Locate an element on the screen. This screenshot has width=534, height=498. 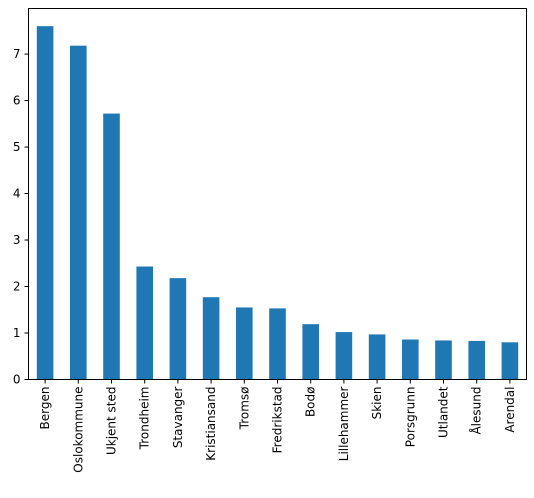
x-tick-label: Porsgrunn is located at coordinates (410, 417).